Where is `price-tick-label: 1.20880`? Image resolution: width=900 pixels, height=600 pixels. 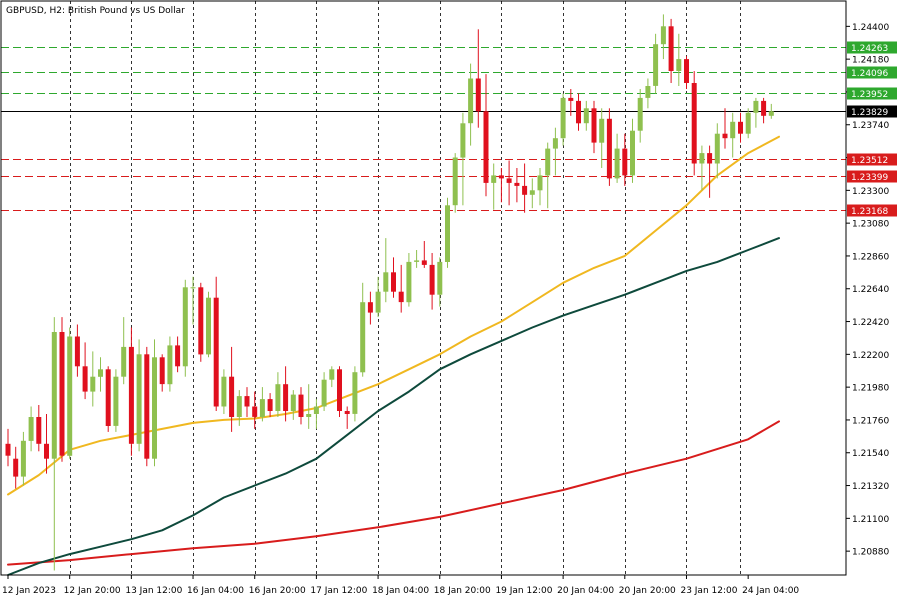
price-tick-label: 1.20880 is located at coordinates (870, 553).